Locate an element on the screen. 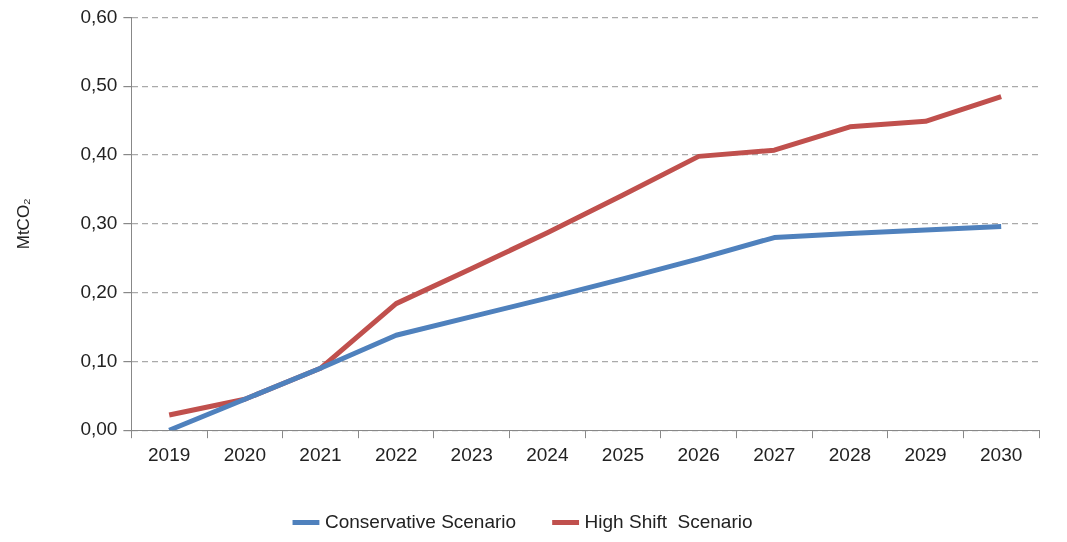  y-tick-label: 0,60 is located at coordinates (99, 16).